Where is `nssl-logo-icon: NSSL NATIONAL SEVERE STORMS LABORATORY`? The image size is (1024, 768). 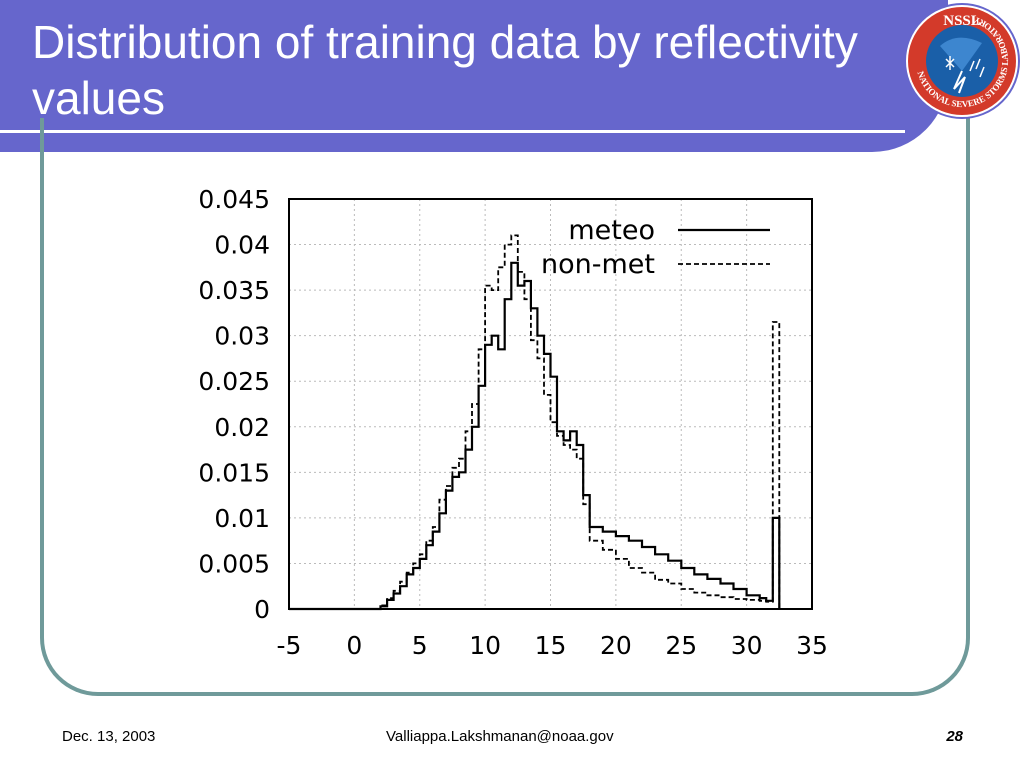 nssl-logo-icon: NSSL NATIONAL SEVERE STORMS LABORATORY is located at coordinates (962, 61).